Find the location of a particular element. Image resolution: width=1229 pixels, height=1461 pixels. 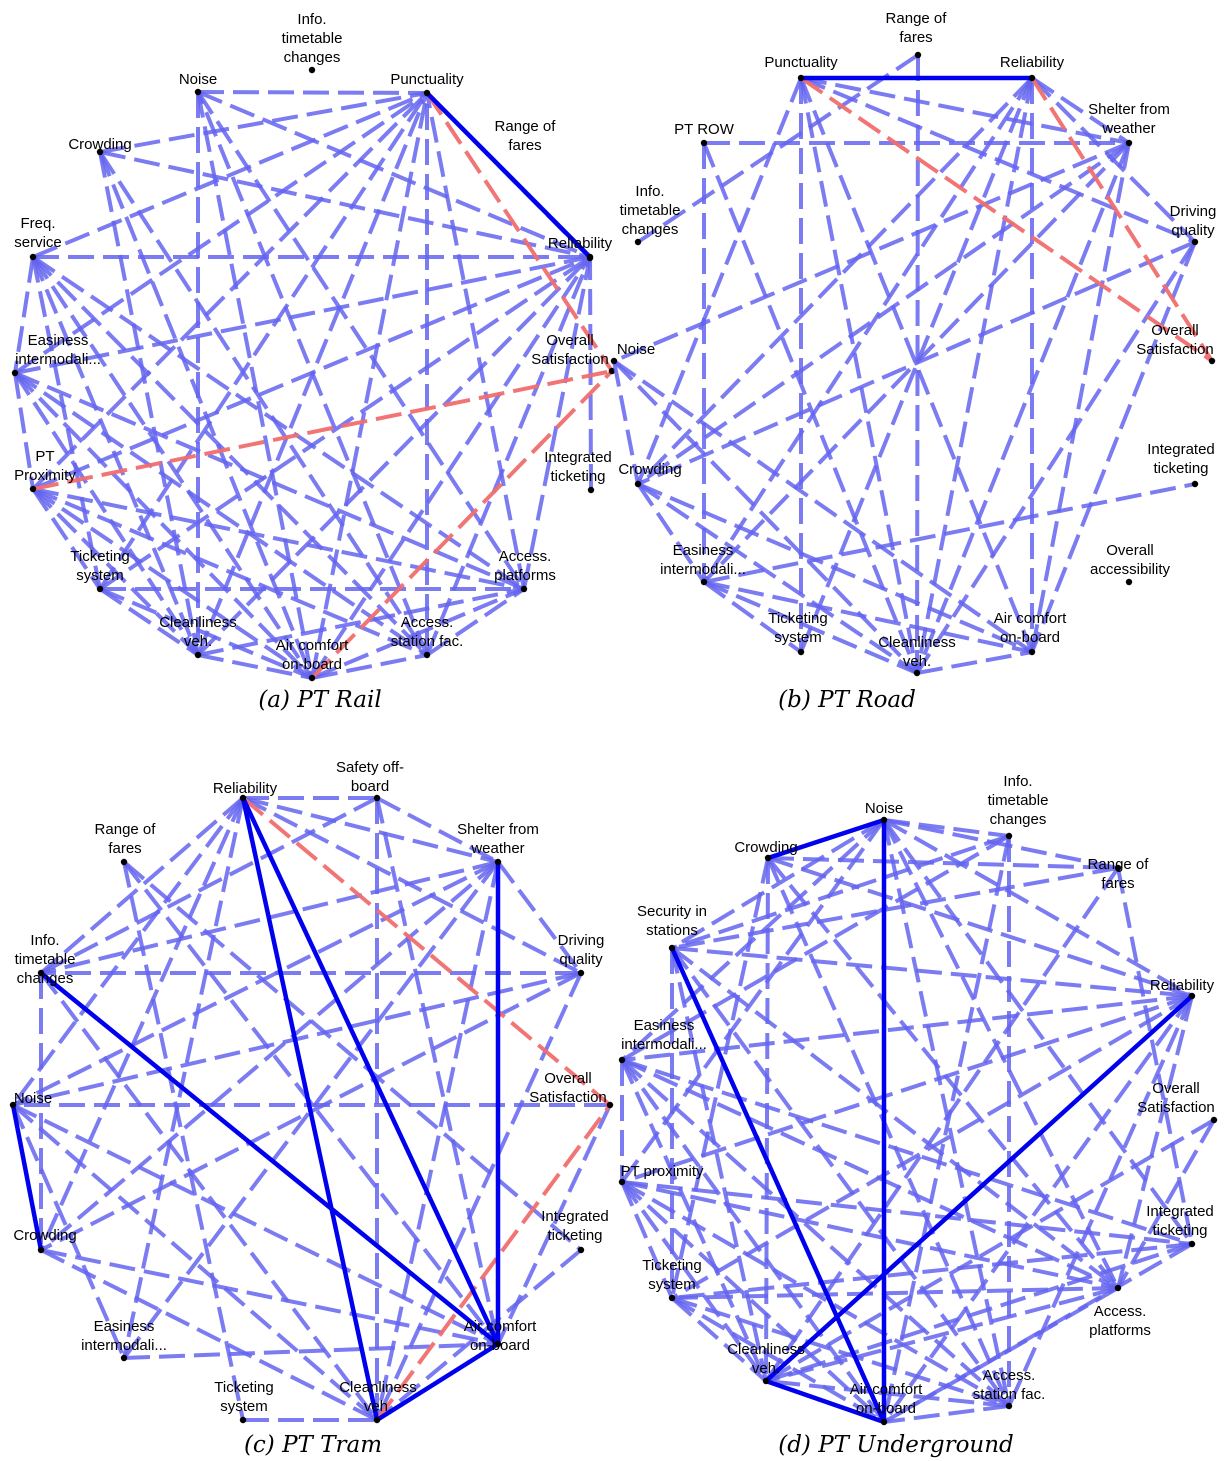

edge-noise-integ is located at coordinates (1038, 1032).